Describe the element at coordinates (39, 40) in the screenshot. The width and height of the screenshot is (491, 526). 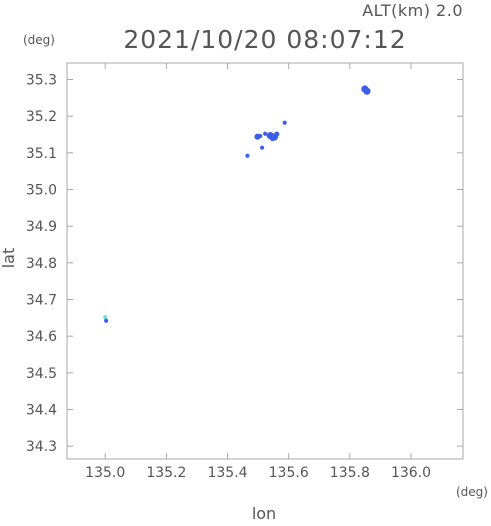
I see `y-axis-unit: (deg)` at that location.